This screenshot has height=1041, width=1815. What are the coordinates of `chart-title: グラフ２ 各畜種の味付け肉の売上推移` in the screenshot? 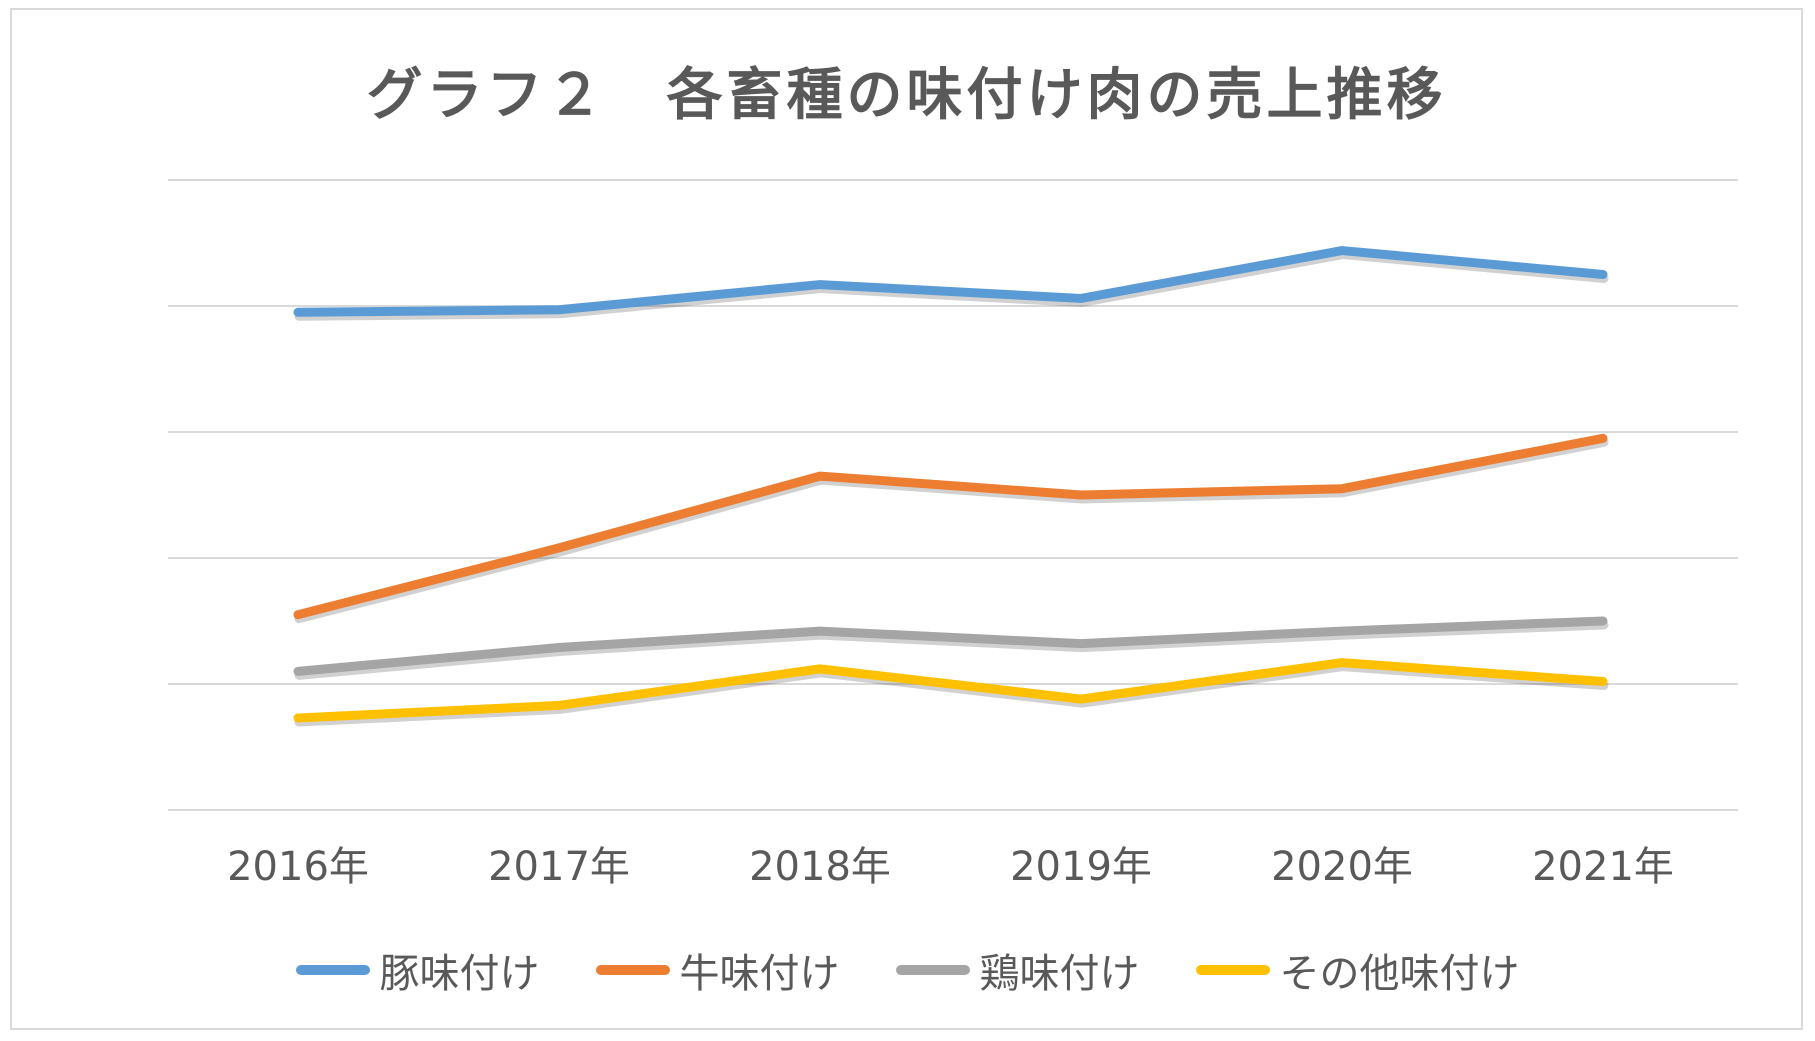 It's located at (906, 95).